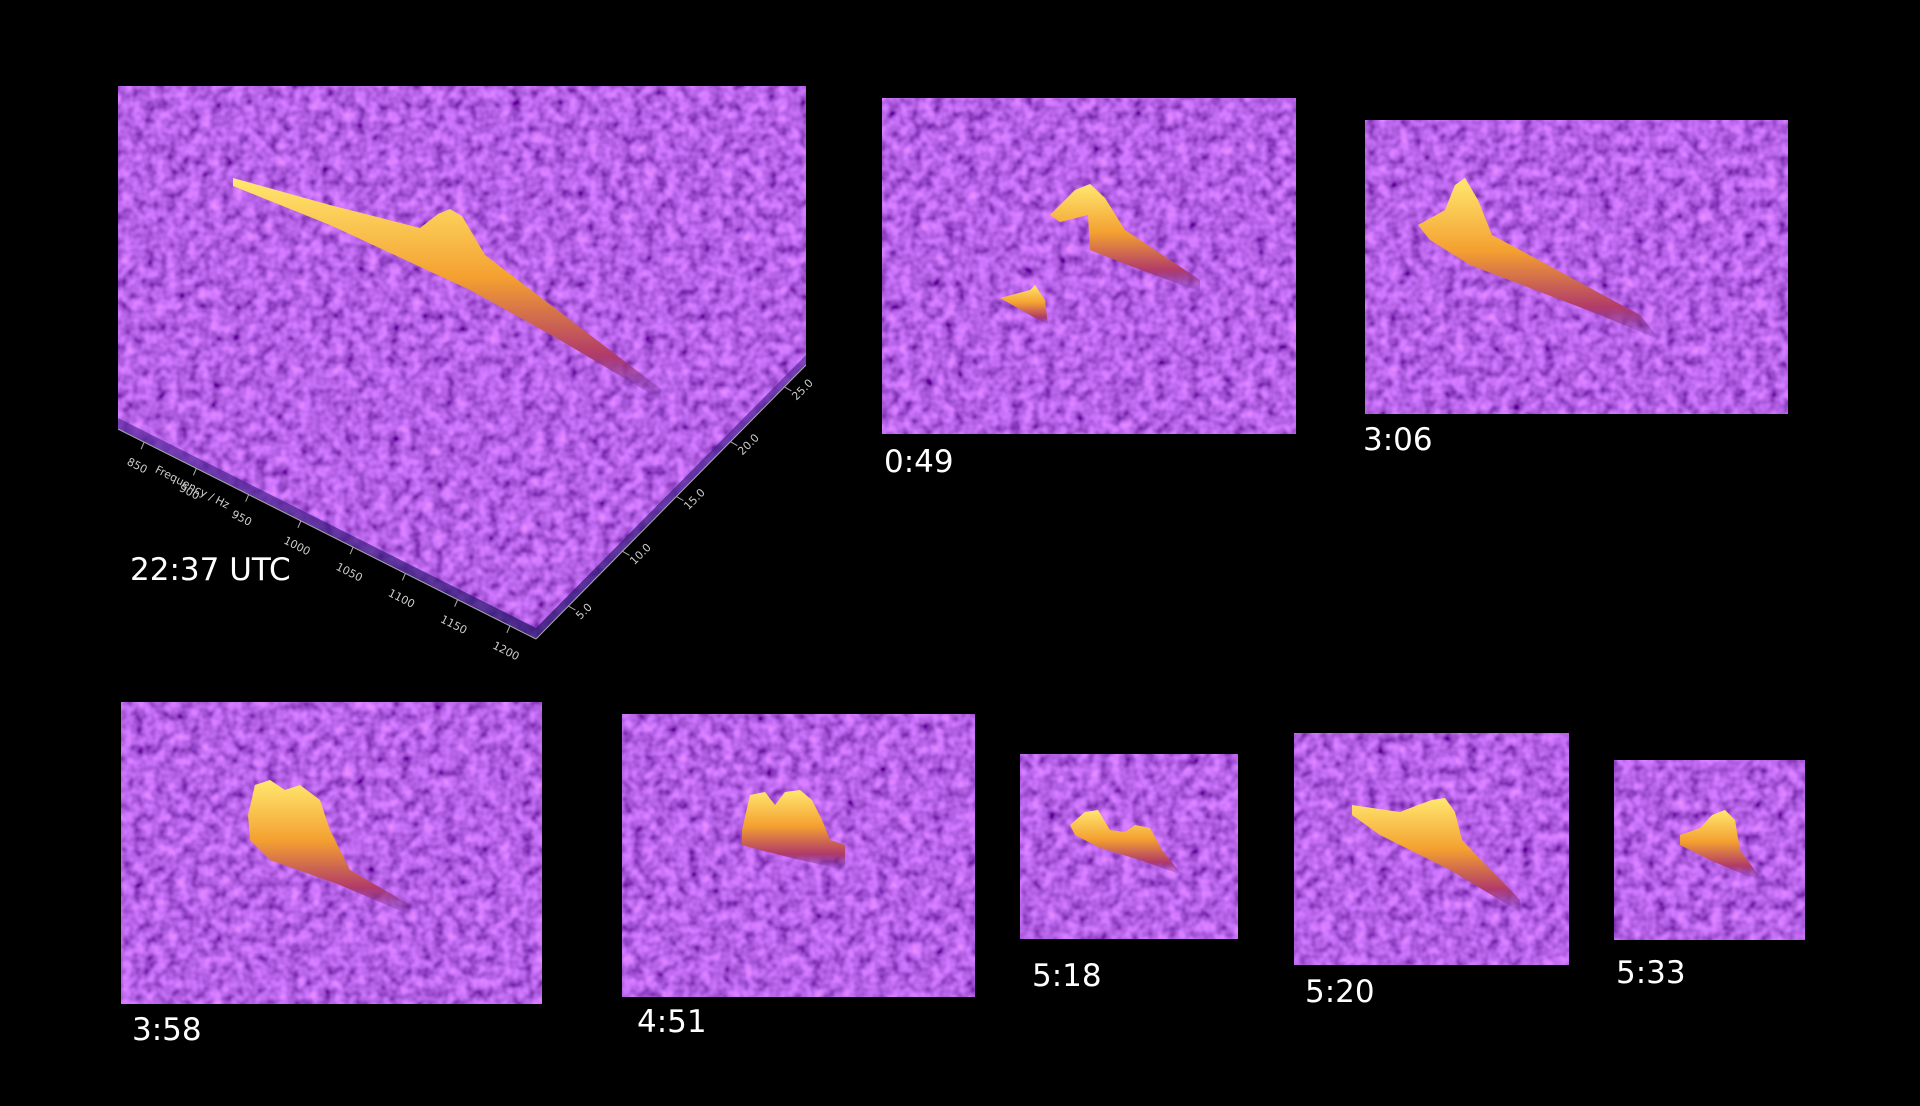  What do you see at coordinates (1067, 976) in the screenshot?
I see `panel-label: 5:18` at bounding box center [1067, 976].